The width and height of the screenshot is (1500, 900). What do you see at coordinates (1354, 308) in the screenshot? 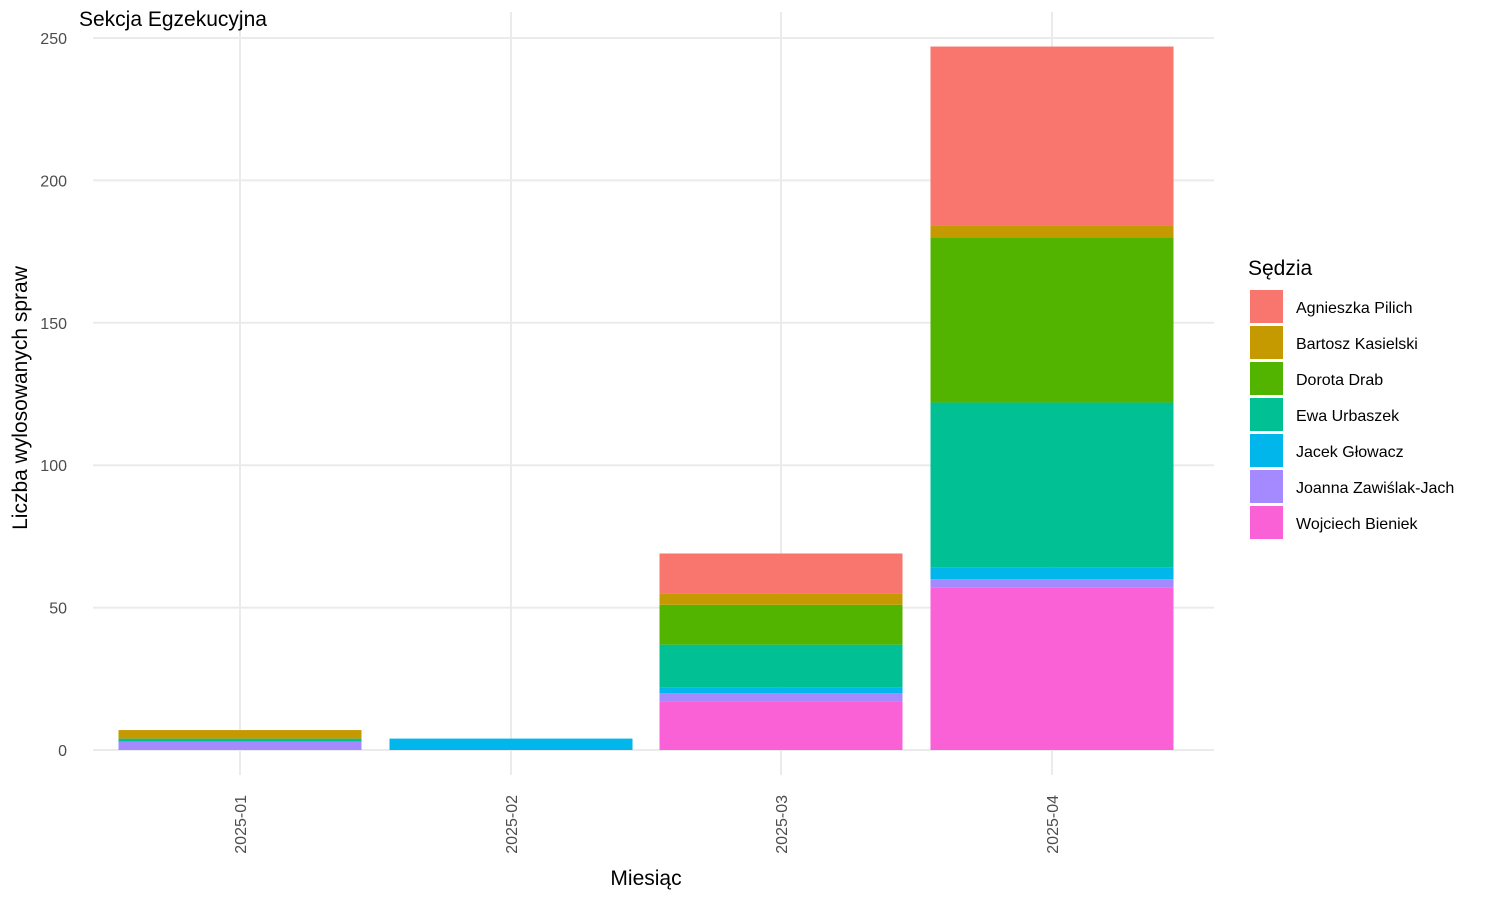
I see `legend-label: Agnieszka Pilich` at bounding box center [1354, 308].